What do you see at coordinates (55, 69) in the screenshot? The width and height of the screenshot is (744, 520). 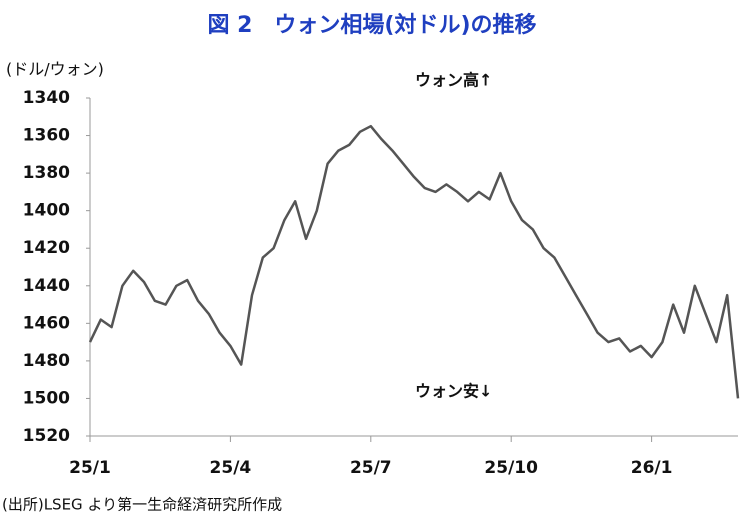 I see `y-axis-label: (ドル/ウォン)` at bounding box center [55, 69].